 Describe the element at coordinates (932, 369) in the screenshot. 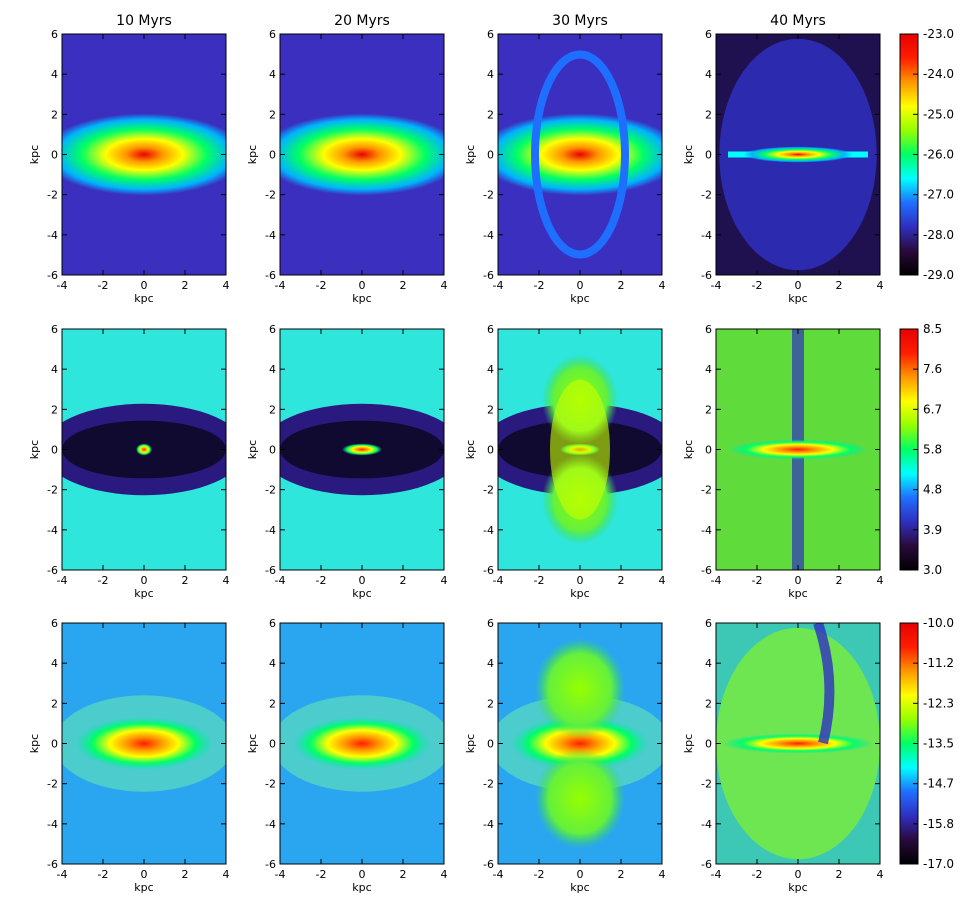

I see `colorbar-tick-label: 7.6` at that location.